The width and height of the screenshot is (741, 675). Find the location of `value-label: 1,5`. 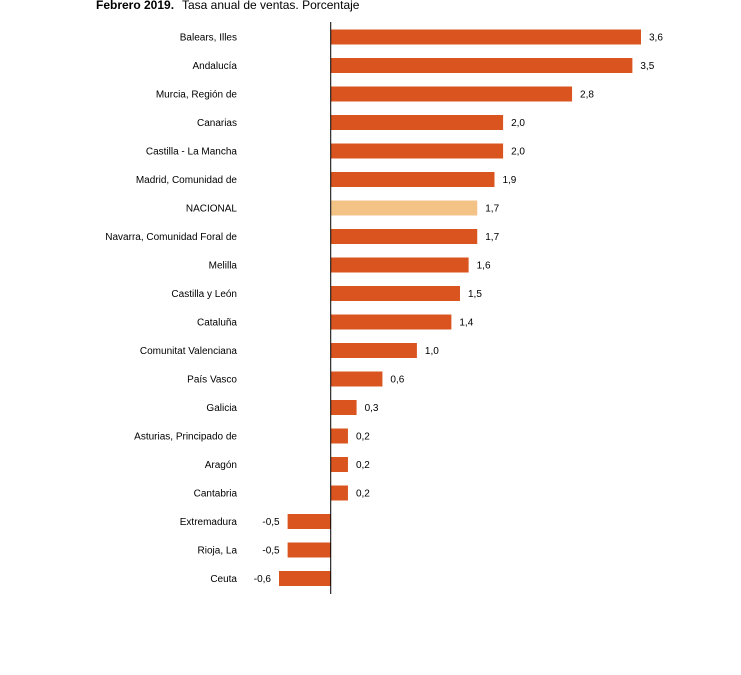

value-label: 1,5 is located at coordinates (475, 294).